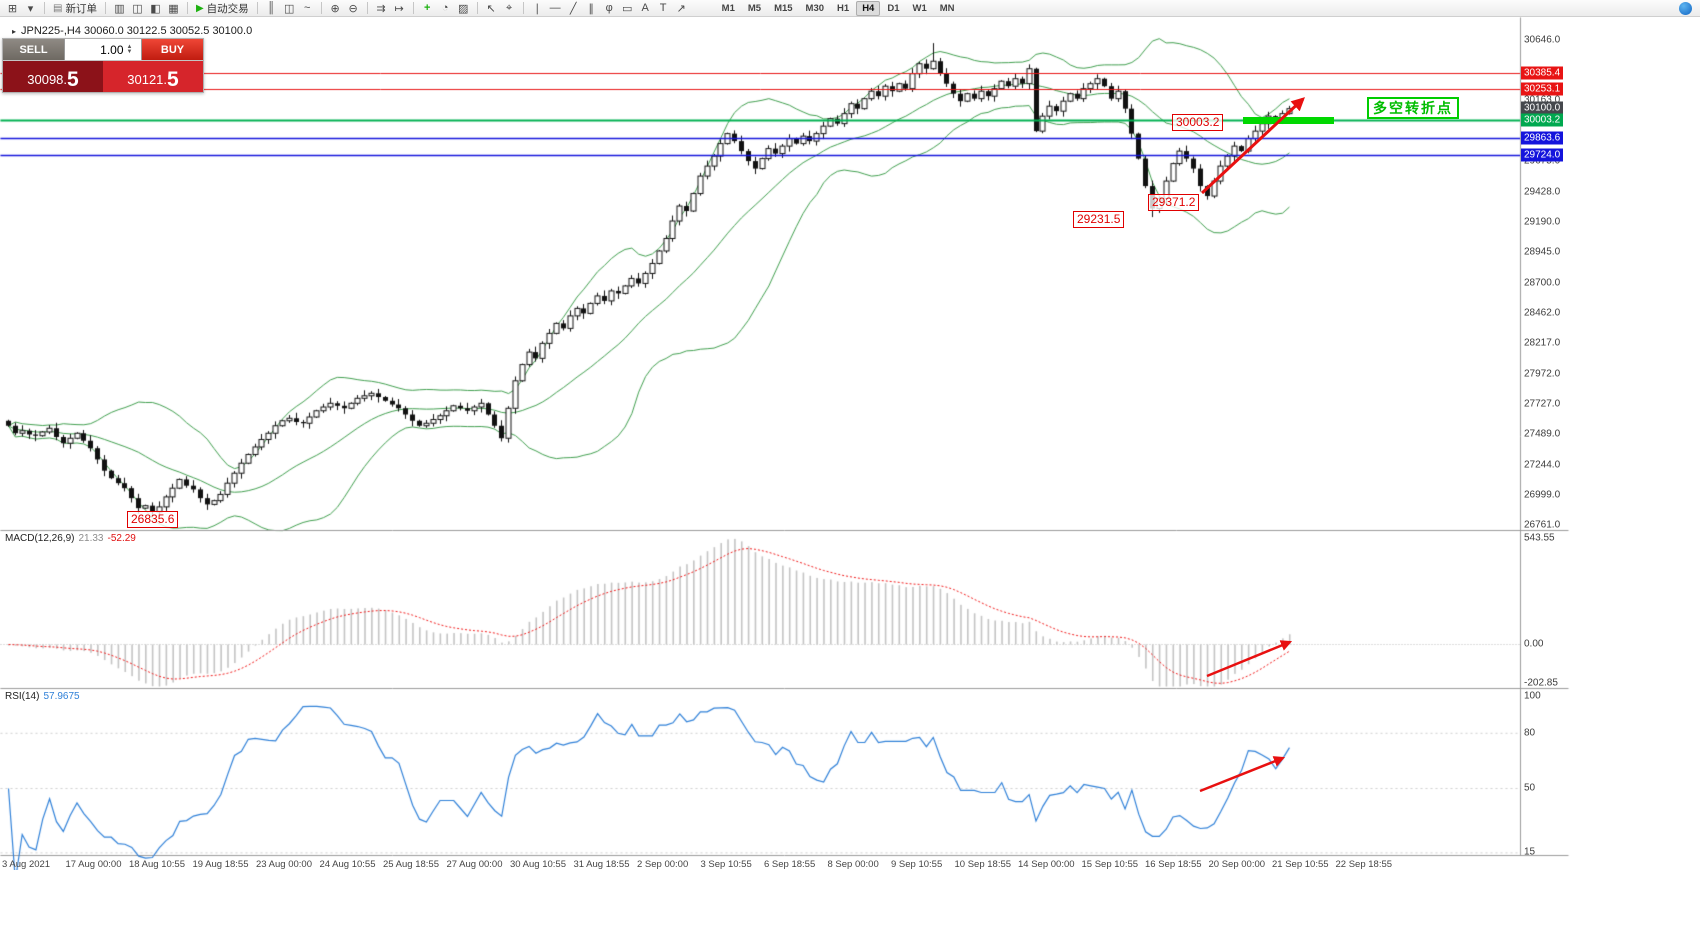  Describe the element at coordinates (601, 864) in the screenshot. I see `time-axis-label: 31 Aug 18:55` at that location.